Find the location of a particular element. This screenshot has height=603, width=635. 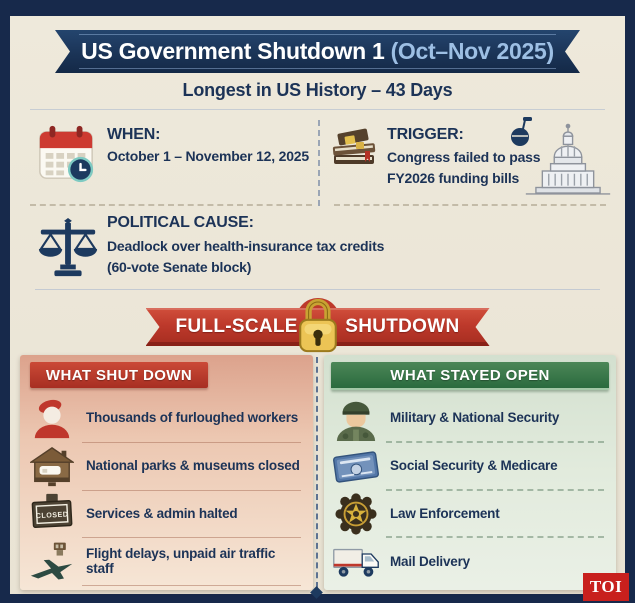

justice-scales-icon is located at coordinates (68, 251).